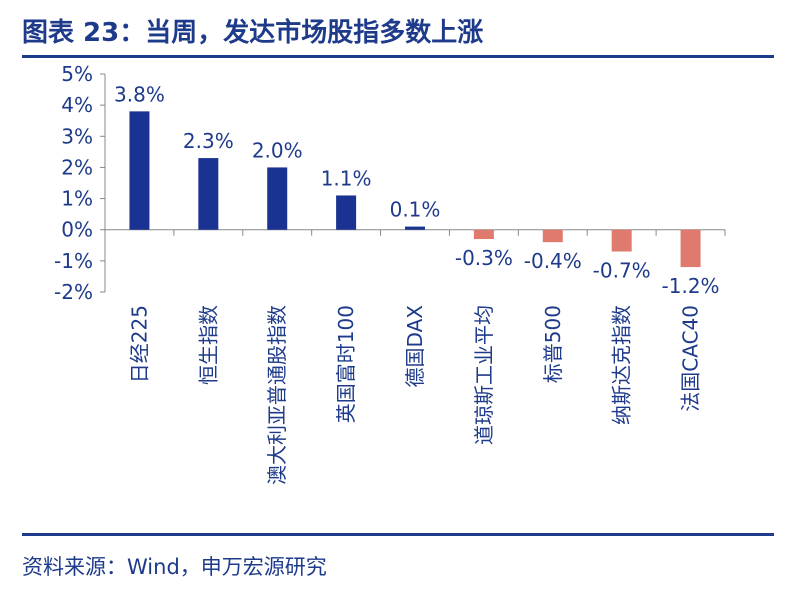  Describe the element at coordinates (208, 345) in the screenshot. I see `category-label: 恒生指数` at that location.